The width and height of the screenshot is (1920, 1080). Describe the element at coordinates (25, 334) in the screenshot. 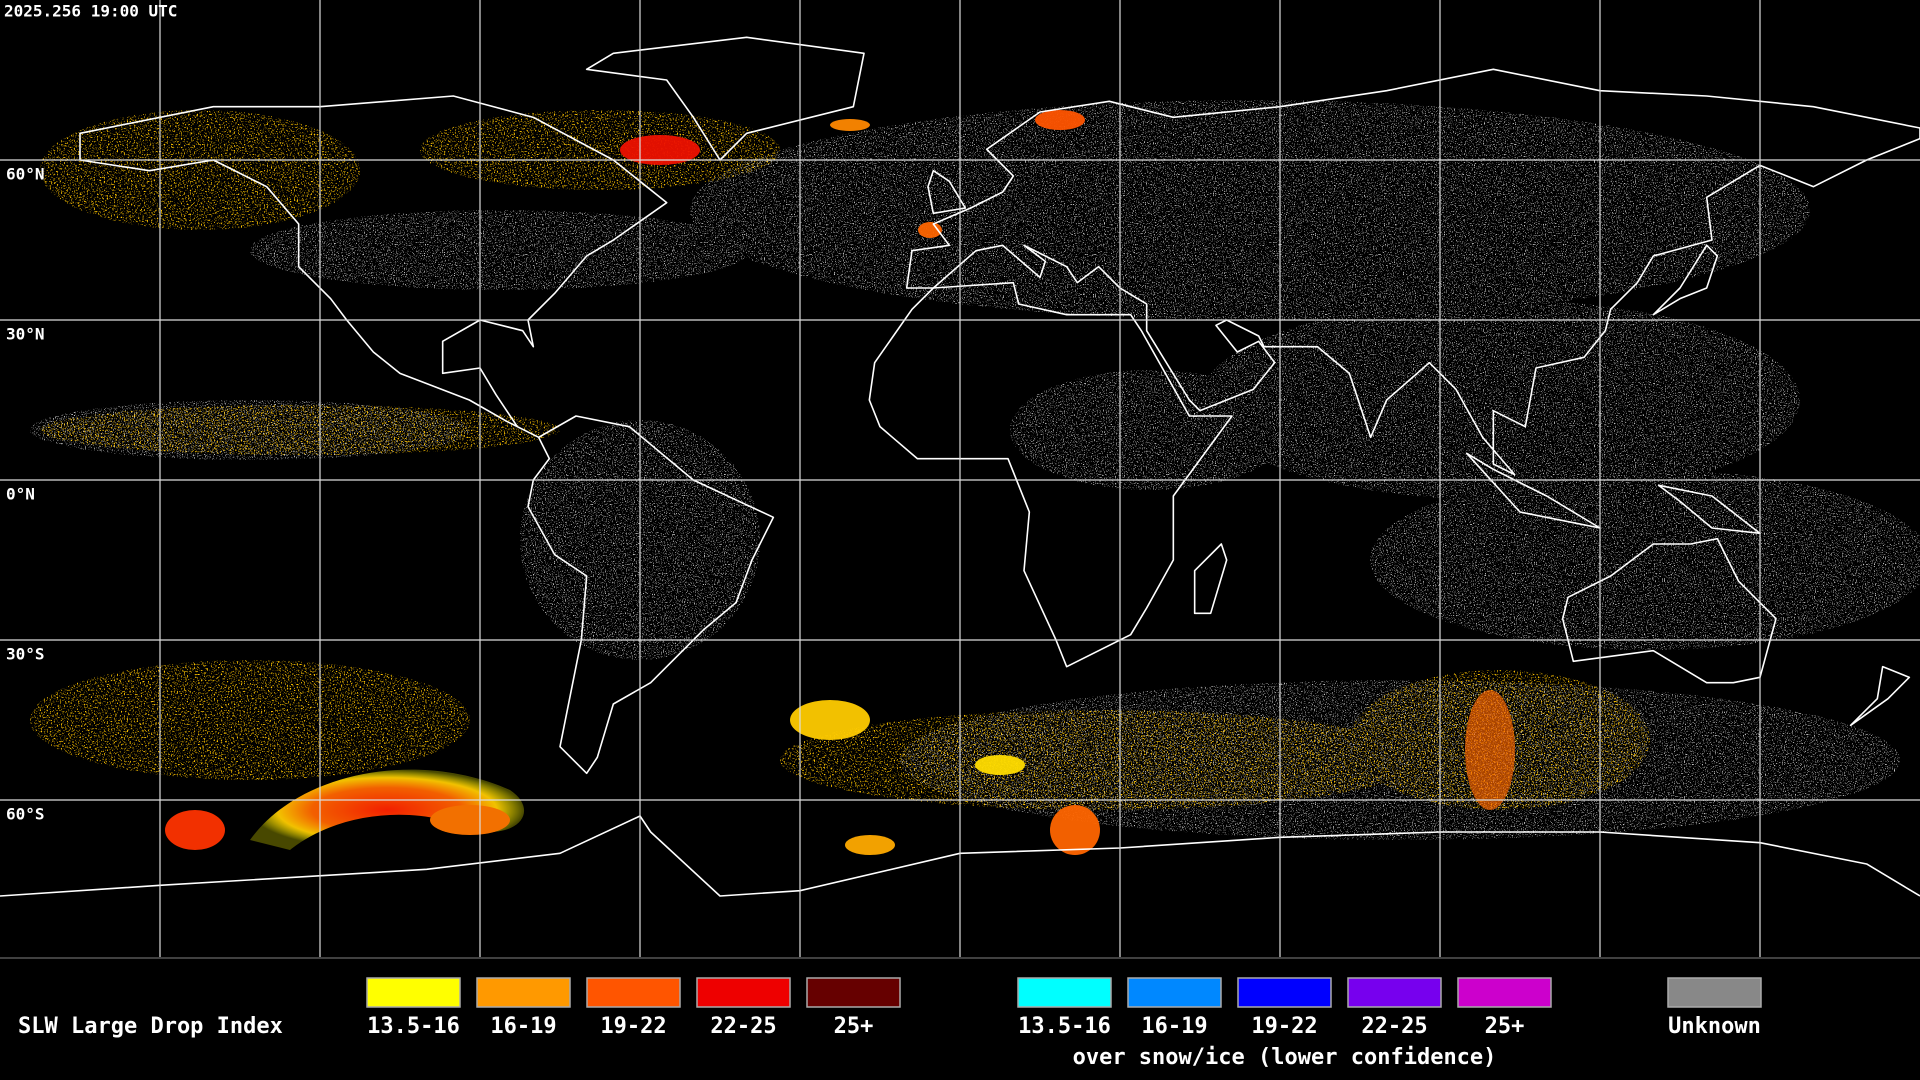

I see `lat-label: 30°N` at that location.